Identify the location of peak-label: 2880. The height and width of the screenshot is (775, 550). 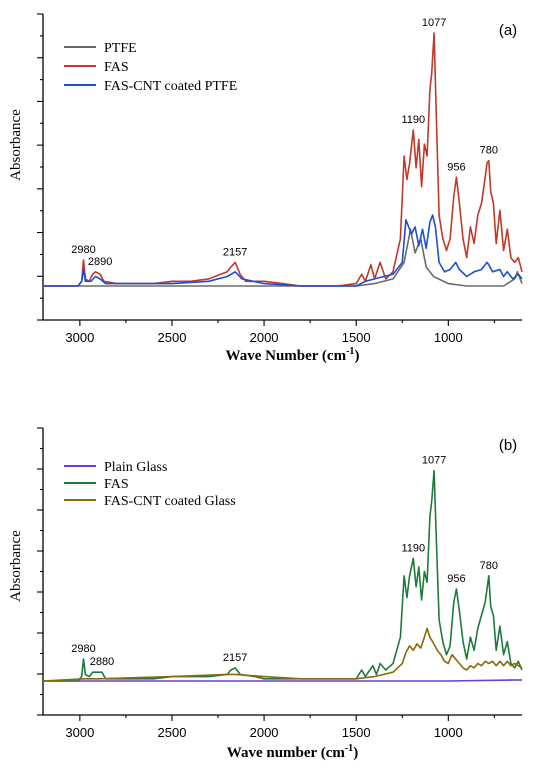
(102, 662).